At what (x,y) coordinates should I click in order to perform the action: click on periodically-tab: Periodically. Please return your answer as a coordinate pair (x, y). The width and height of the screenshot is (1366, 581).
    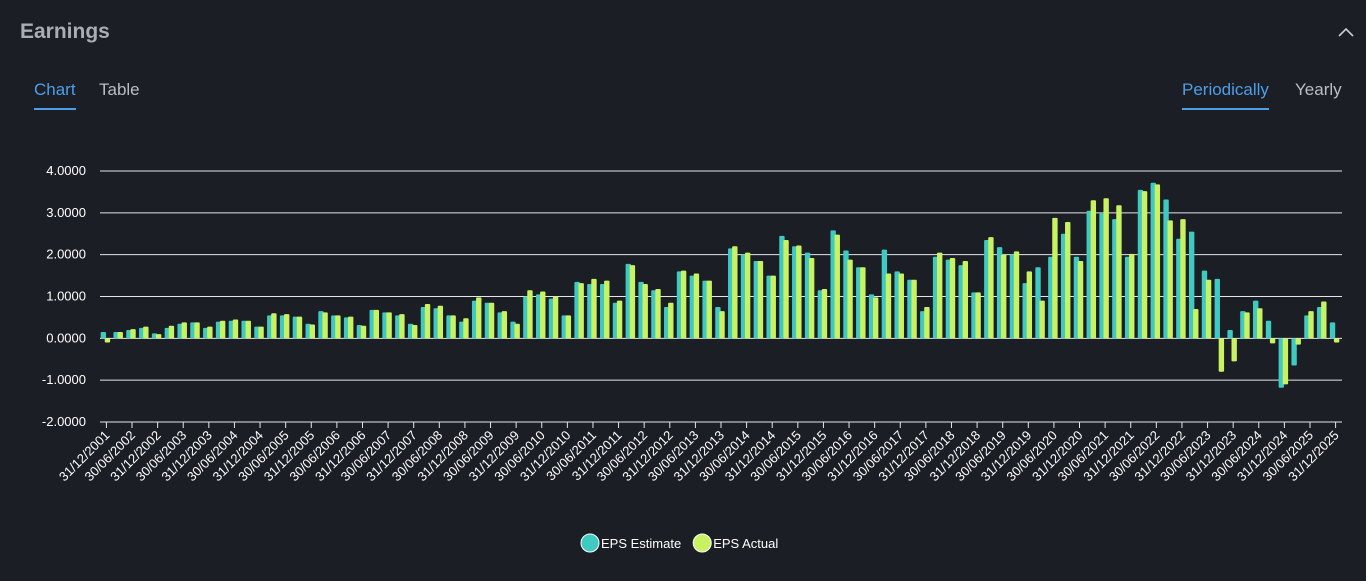
    Looking at the image, I should click on (1225, 95).